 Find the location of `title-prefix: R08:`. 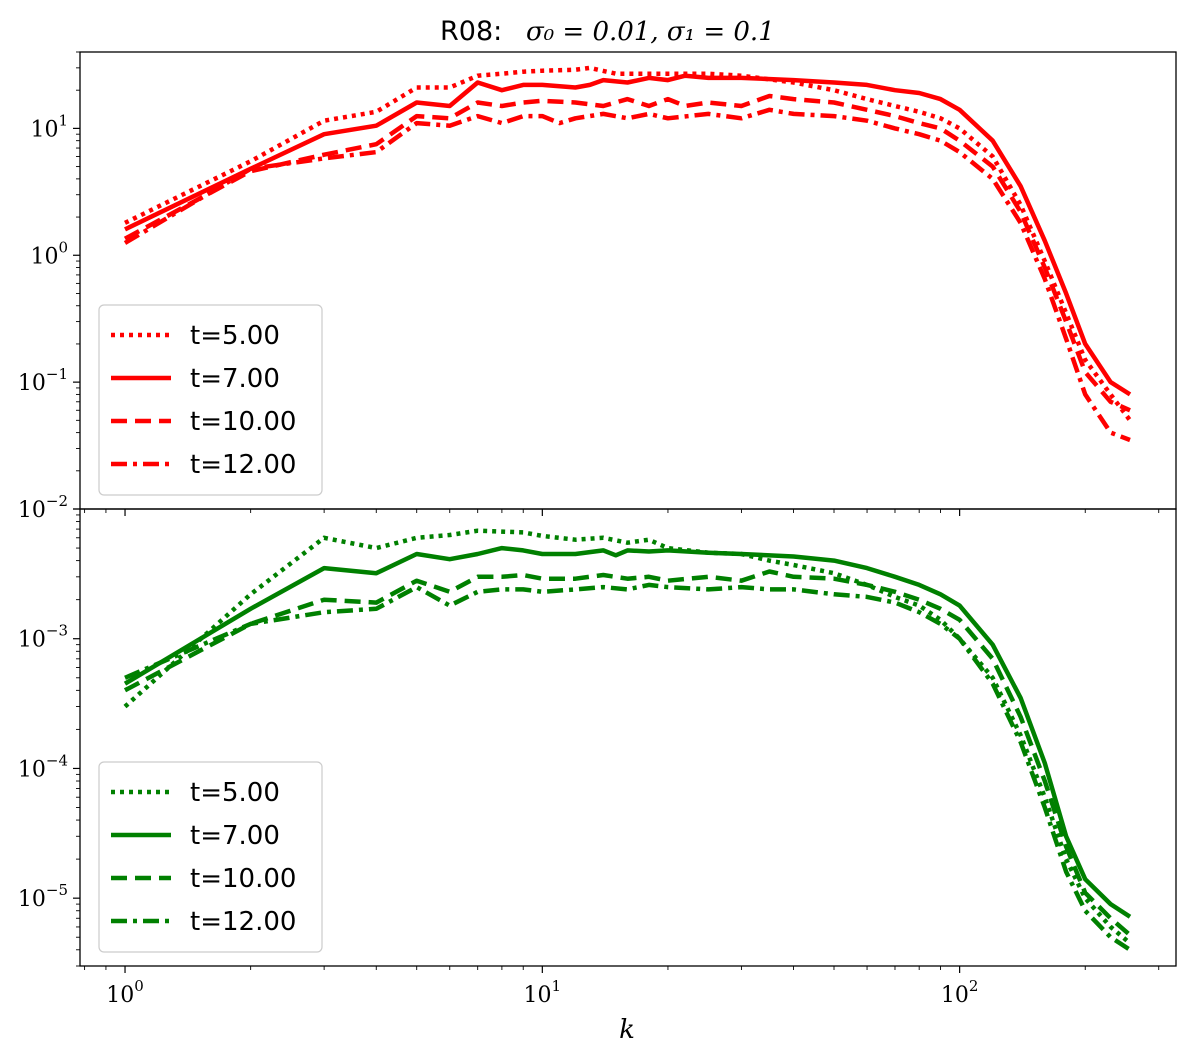

title-prefix: R08: is located at coordinates (471, 31).